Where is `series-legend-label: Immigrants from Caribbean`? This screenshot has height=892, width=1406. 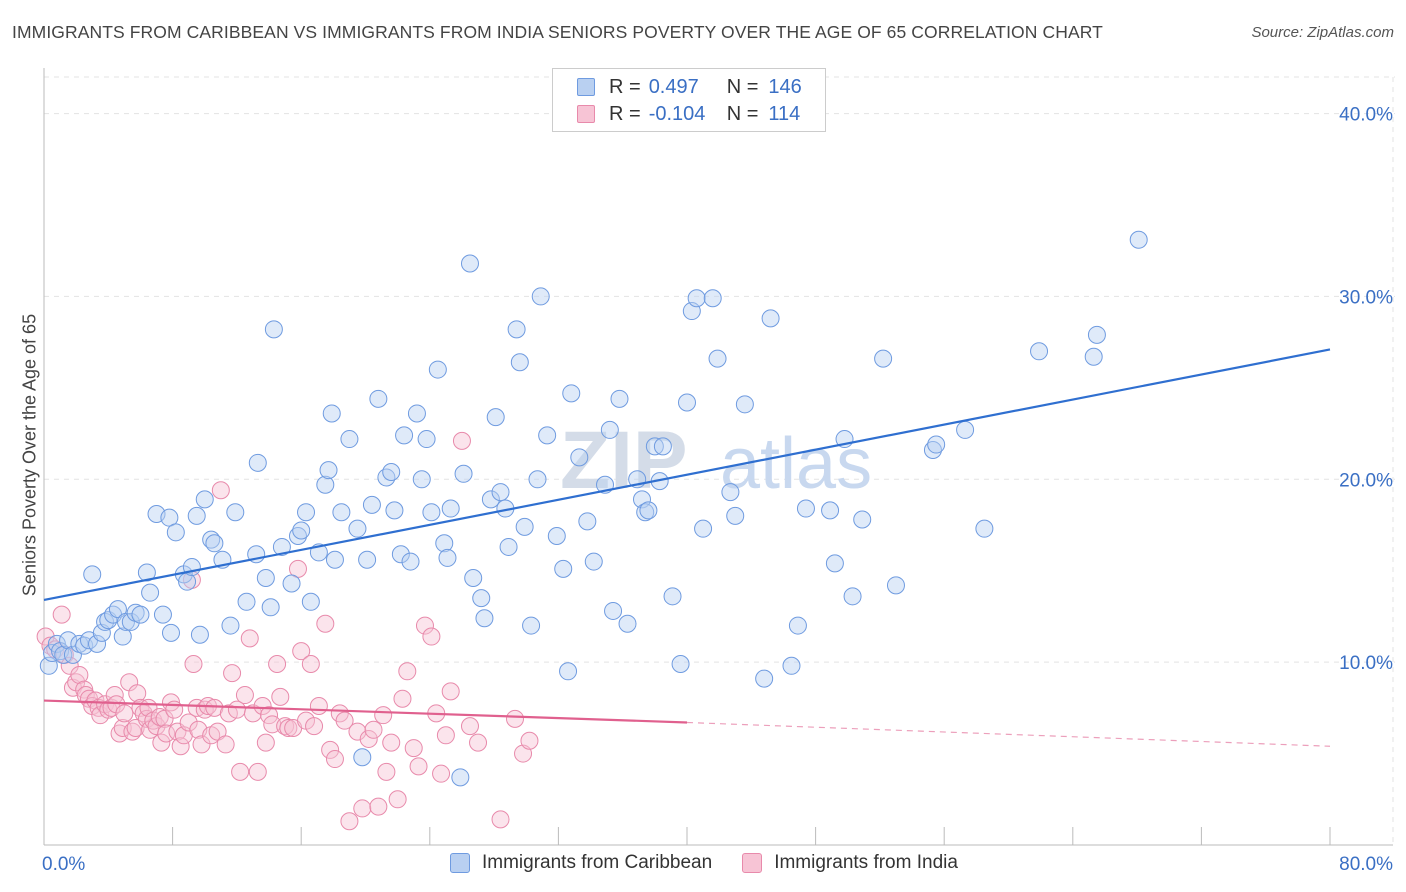
series-legend-label: Immigrants from Caribbean is located at coordinates (597, 862).